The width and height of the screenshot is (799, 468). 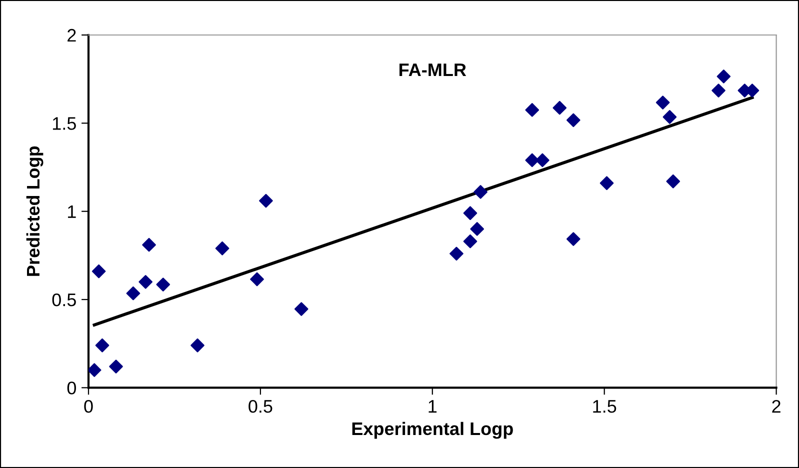 I want to click on y-tick-label: 1, so click(x=72, y=211).